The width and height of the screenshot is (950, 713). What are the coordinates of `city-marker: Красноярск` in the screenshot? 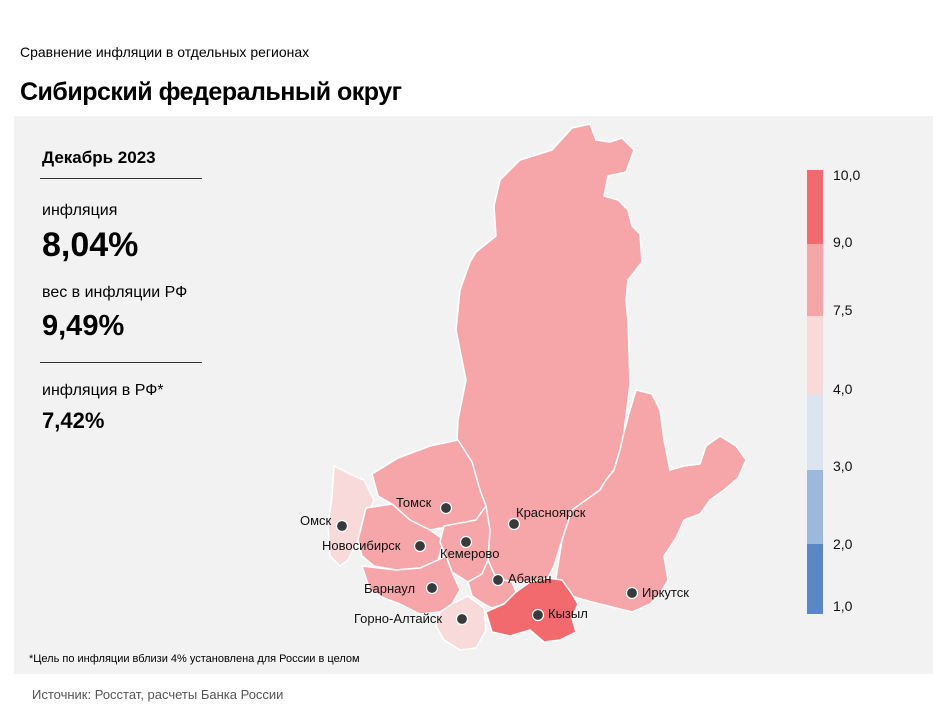 It's located at (546, 518).